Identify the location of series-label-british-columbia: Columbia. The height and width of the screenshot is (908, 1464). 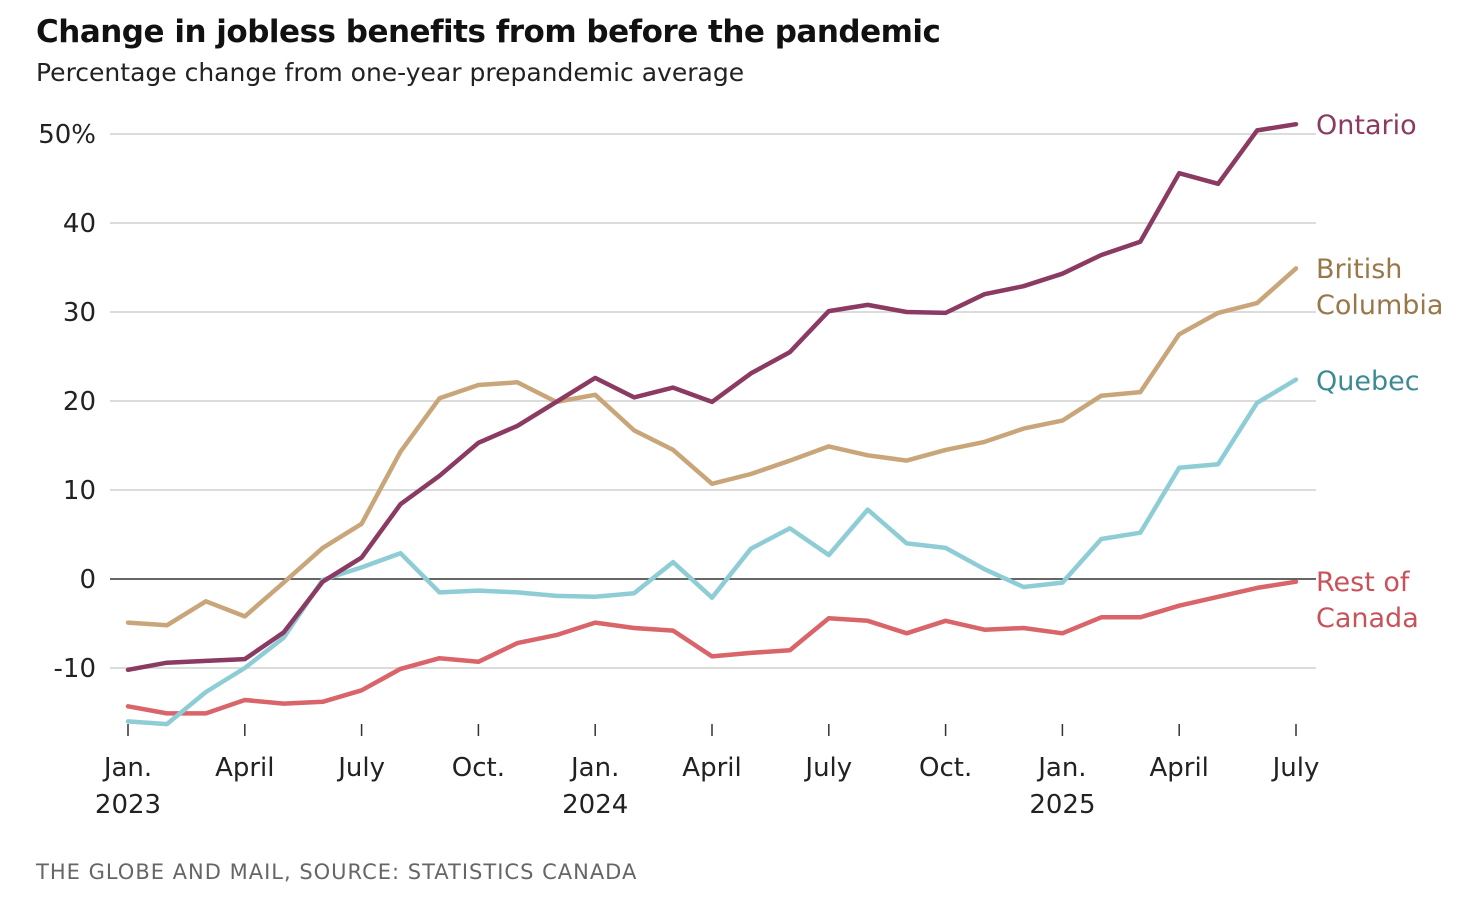
(1379, 305).